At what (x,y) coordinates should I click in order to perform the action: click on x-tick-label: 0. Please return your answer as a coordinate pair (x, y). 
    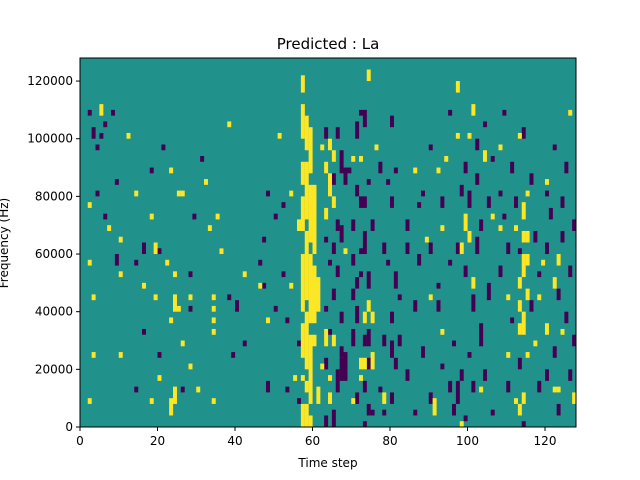
    Looking at the image, I should click on (80, 441).